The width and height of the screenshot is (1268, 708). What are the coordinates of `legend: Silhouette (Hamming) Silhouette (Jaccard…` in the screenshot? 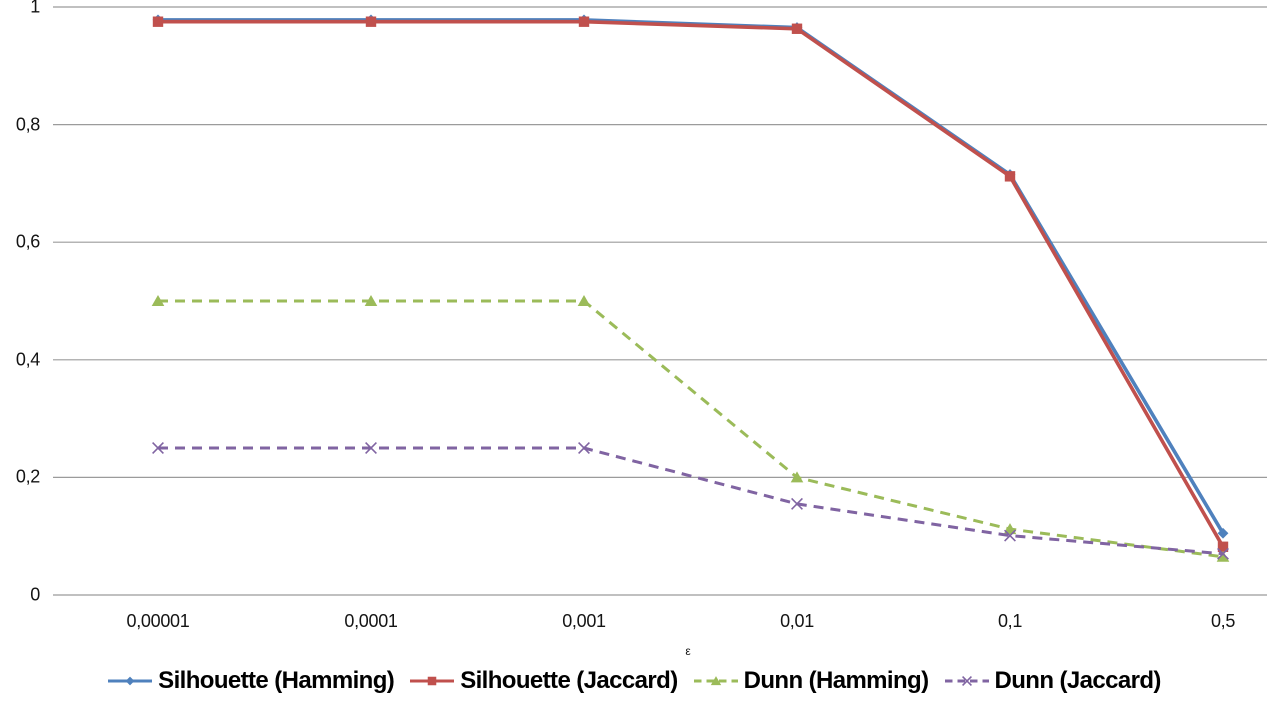 It's located at (634, 681).